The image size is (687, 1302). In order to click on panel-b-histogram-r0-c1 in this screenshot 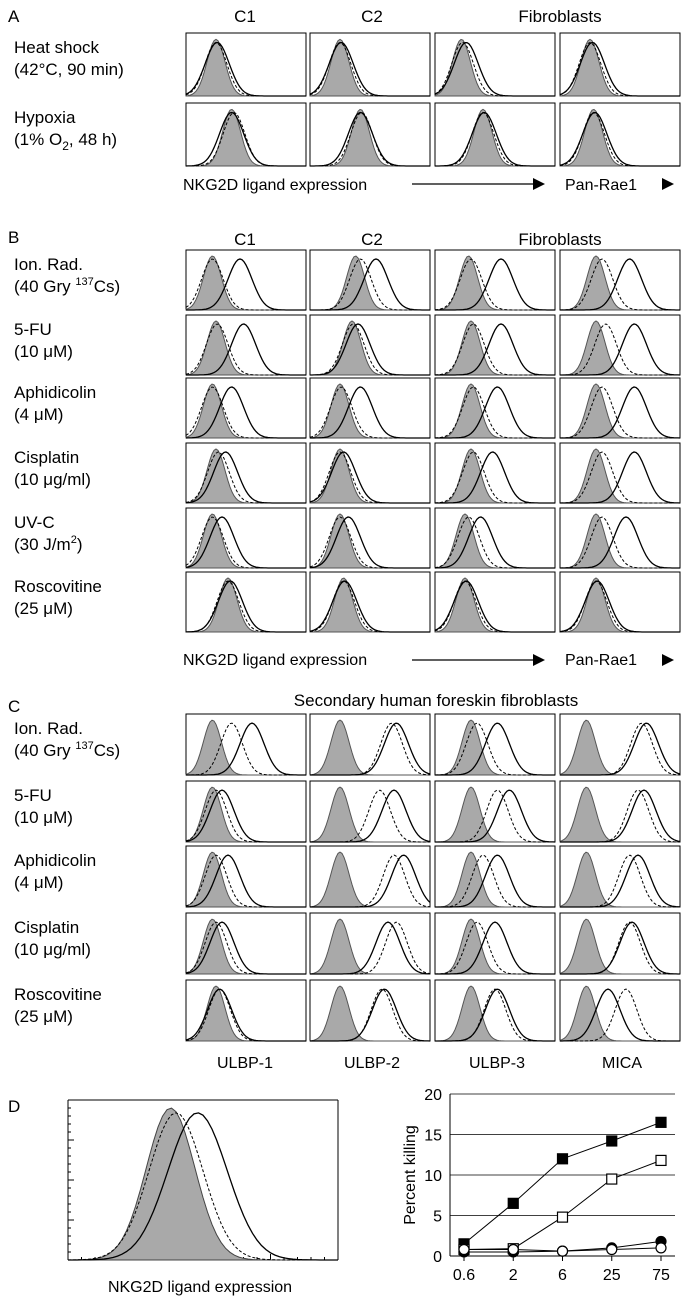, I will do `click(370, 280)`.